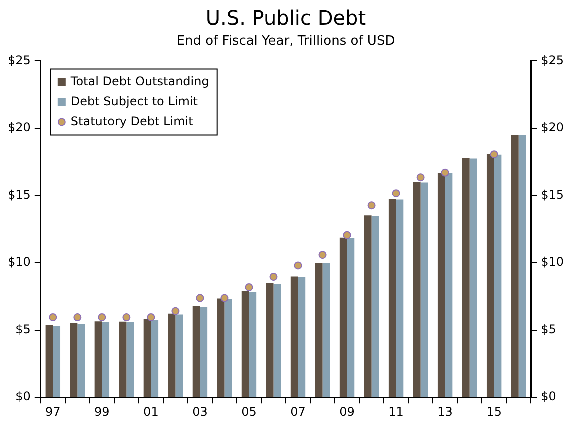 The image size is (572, 424). What do you see at coordinates (396, 411) in the screenshot?
I see `x-tick-label: 11` at bounding box center [396, 411].